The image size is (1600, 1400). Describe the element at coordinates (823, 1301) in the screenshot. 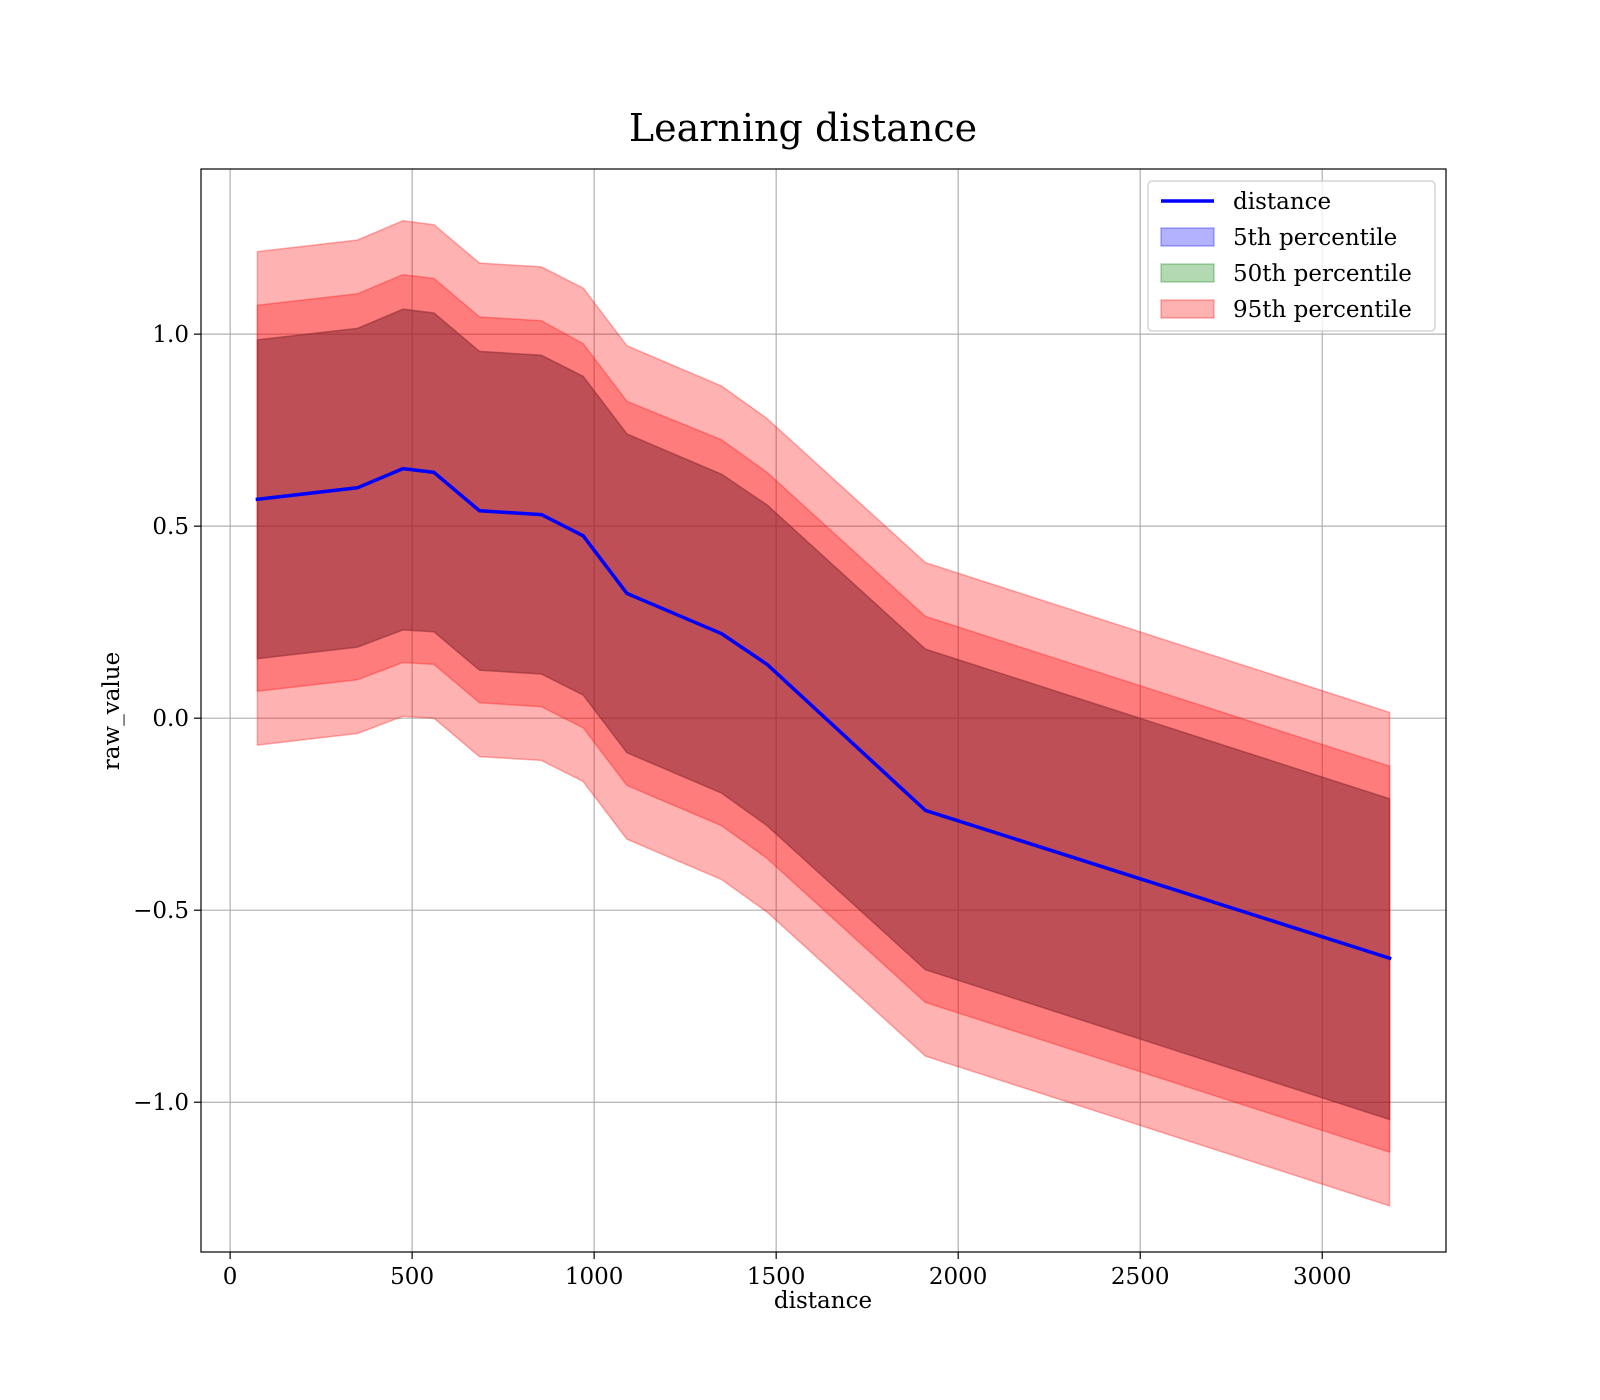

I see `x-axis-title: distance` at that location.